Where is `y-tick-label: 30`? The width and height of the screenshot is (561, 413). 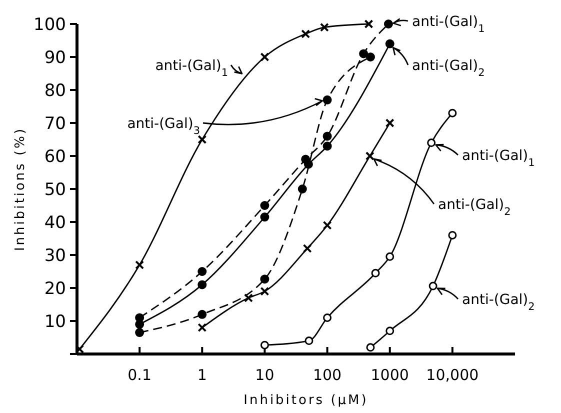 y-tick-label: 30 is located at coordinates (55, 256).